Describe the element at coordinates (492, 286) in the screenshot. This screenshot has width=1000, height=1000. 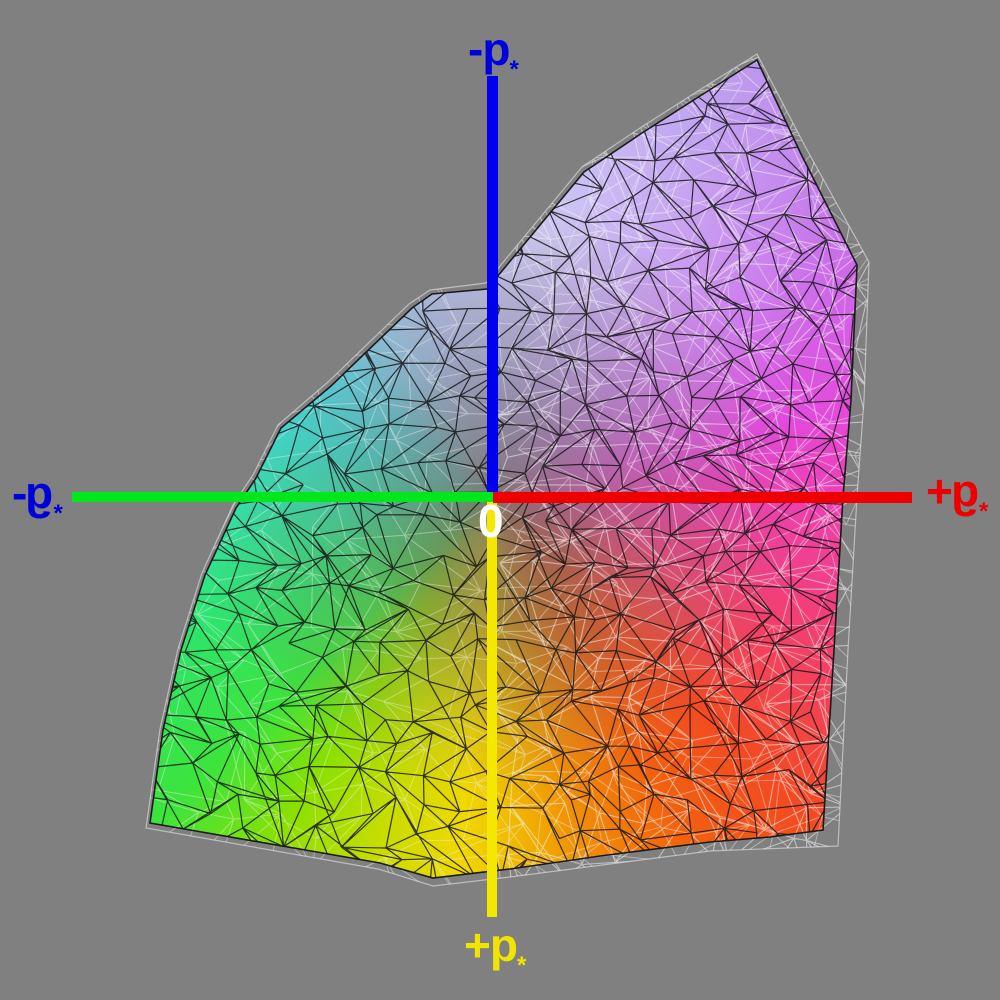
I see `axis-line-up-blue` at that location.